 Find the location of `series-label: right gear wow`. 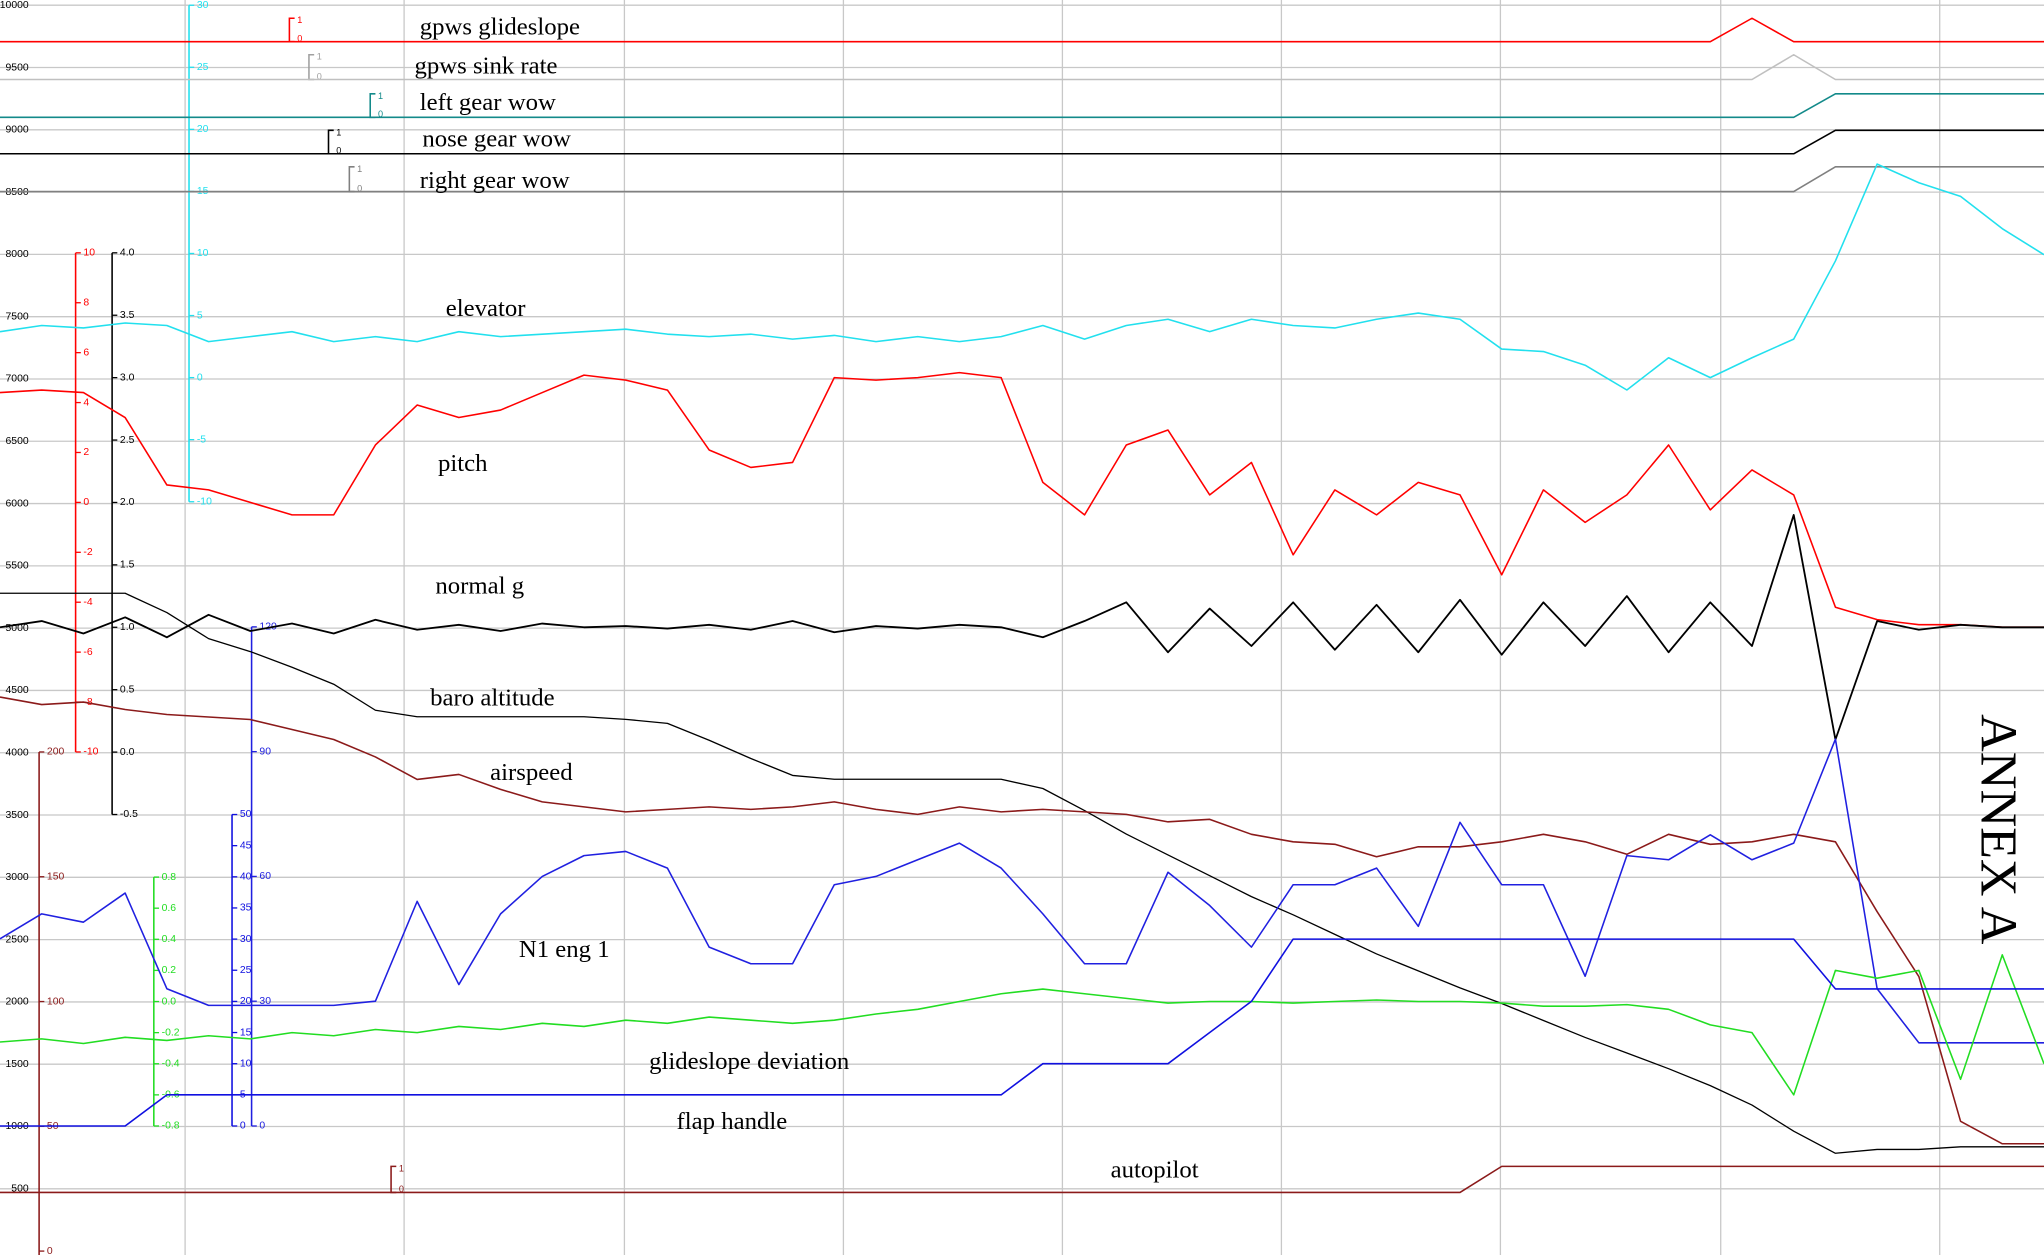

series-label: right gear wow is located at coordinates (495, 180).